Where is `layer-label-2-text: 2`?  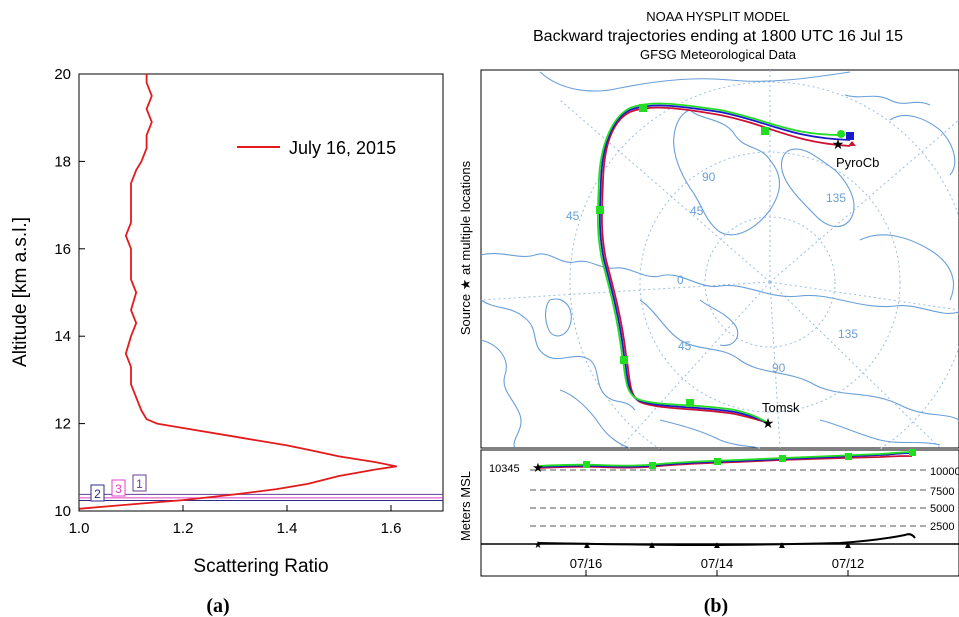
layer-label-2-text: 2 is located at coordinates (97, 494).